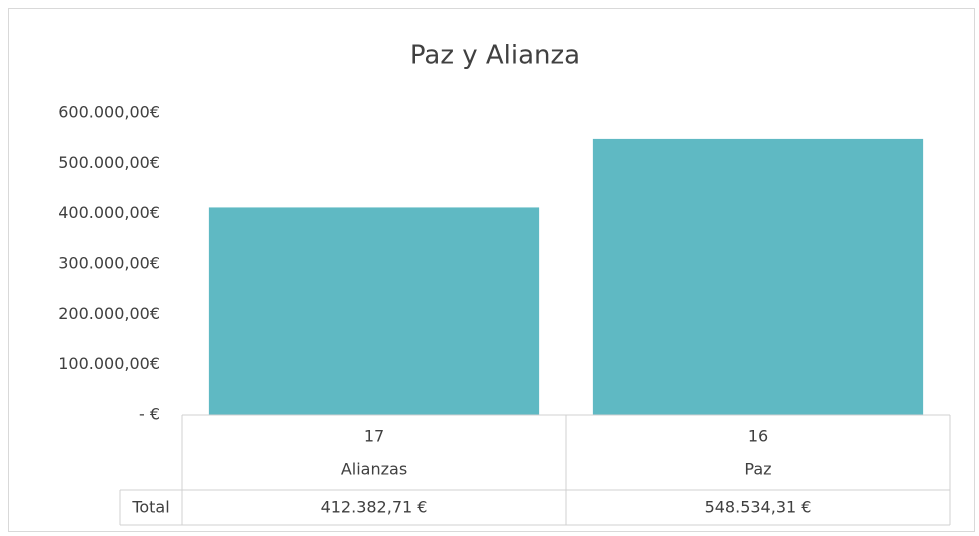  Describe the element at coordinates (758, 436) in the screenshot. I see `category-code: 16` at that location.